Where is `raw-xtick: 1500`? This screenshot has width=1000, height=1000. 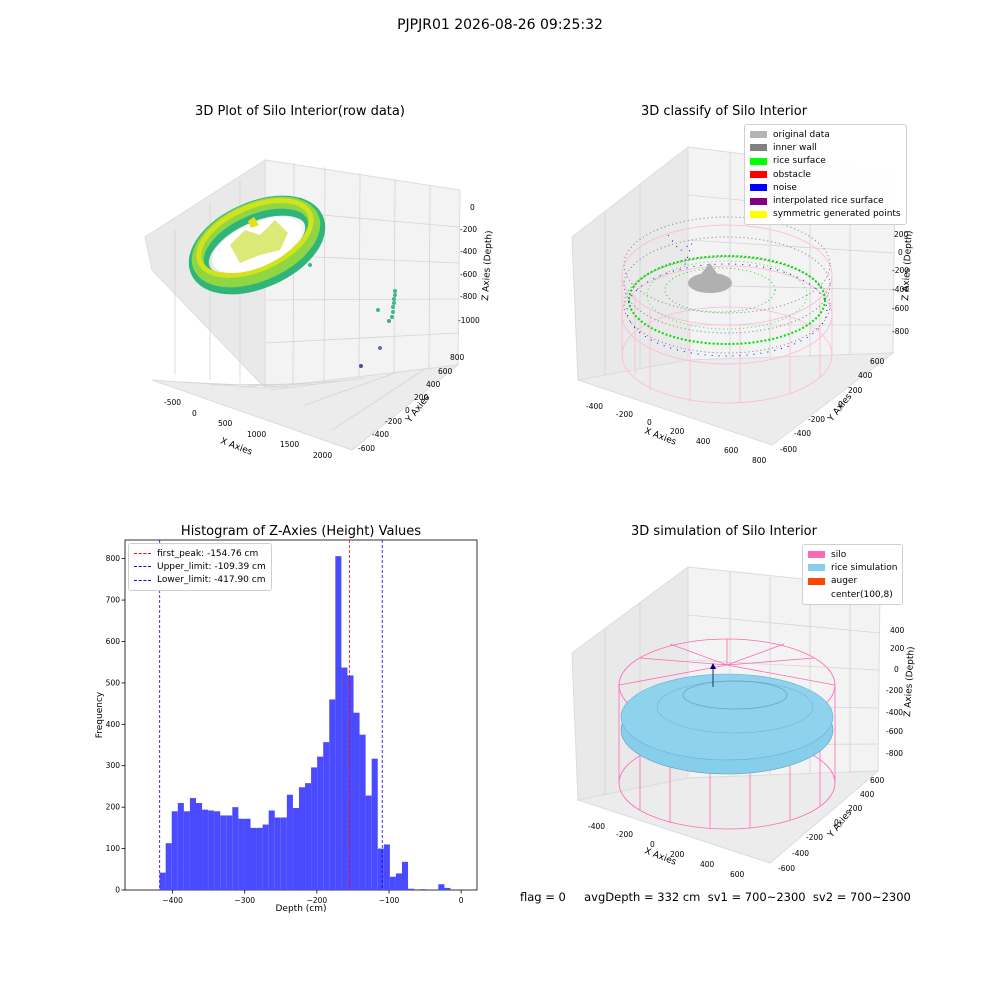 raw-xtick: 1500 is located at coordinates (289, 444).